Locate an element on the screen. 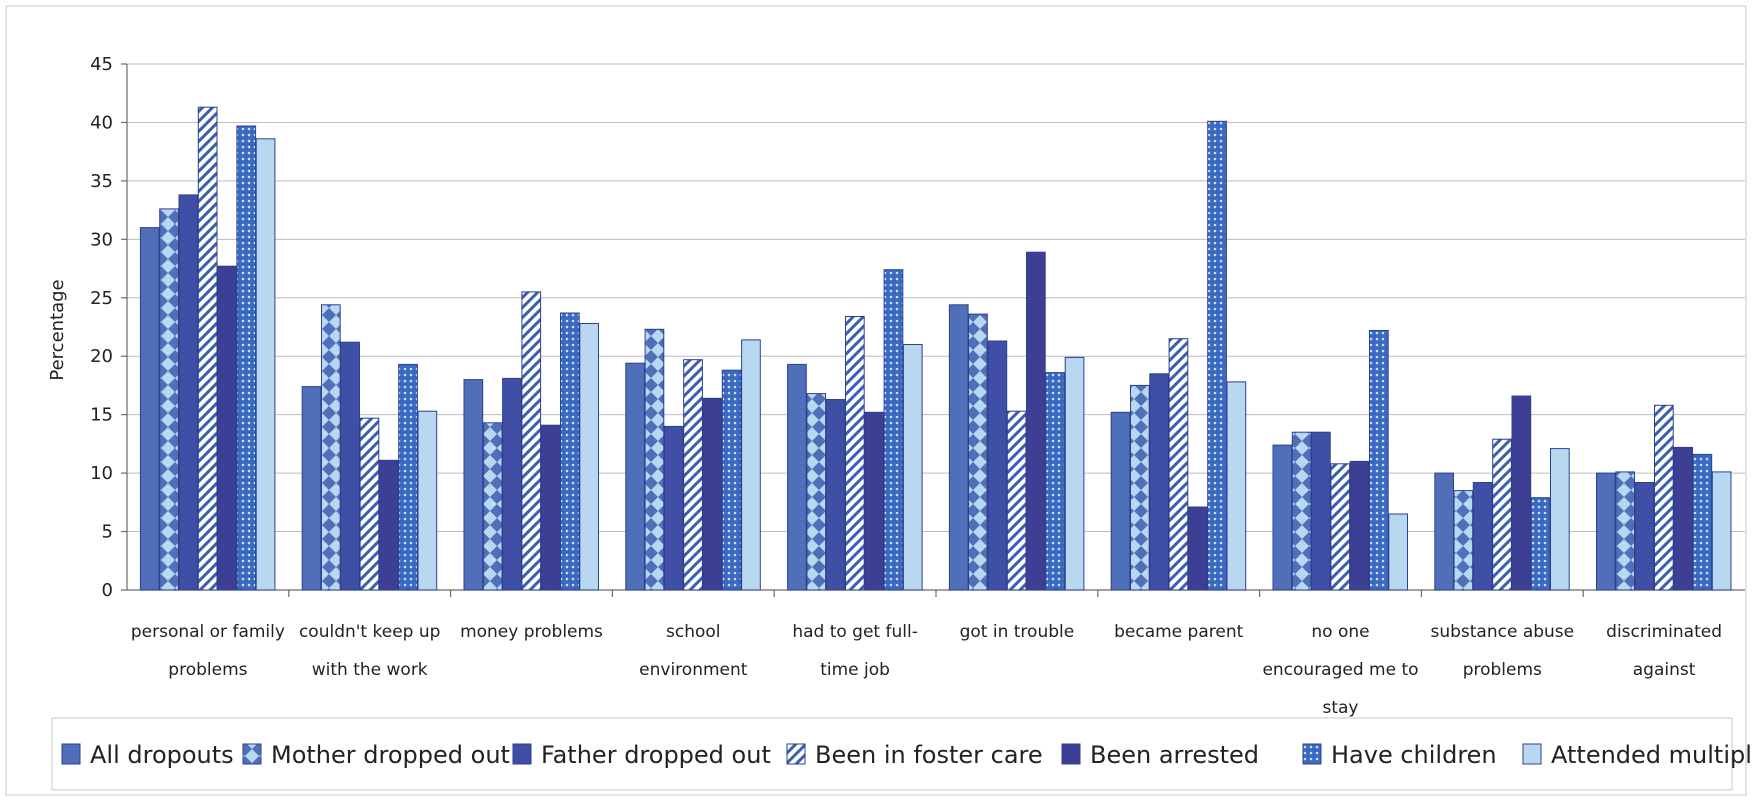 This screenshot has height=801, width=1752. legend-label: Father dropped out is located at coordinates (656, 755).